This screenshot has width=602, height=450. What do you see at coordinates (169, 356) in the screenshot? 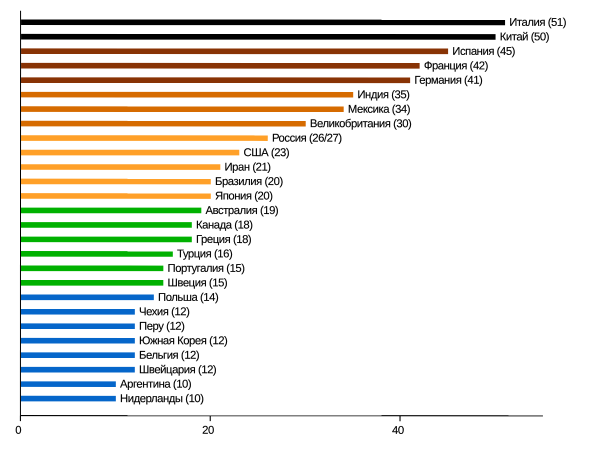
I see `svg-text: Бельгия (12)` at bounding box center [169, 356].